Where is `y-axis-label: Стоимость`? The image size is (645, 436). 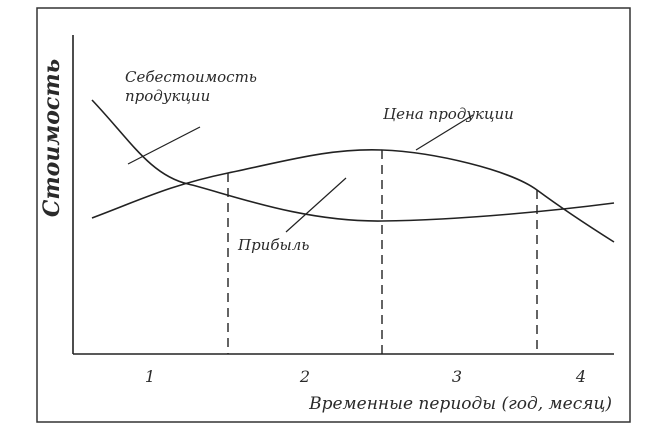 y-axis-label: Стоимость is located at coordinates (52, 138).